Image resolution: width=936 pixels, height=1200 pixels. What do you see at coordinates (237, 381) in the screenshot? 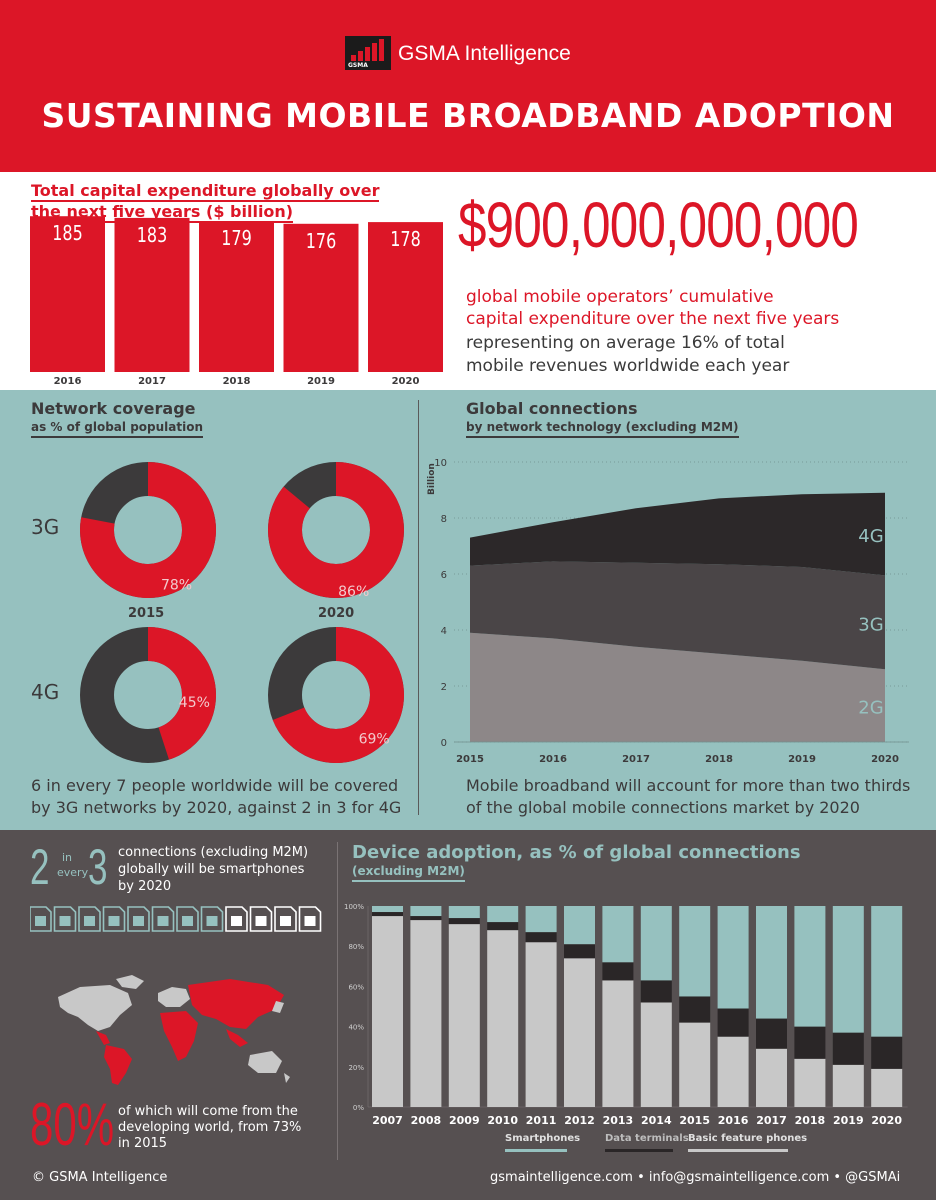
I see `capex-year-label: 2018` at bounding box center [237, 381].